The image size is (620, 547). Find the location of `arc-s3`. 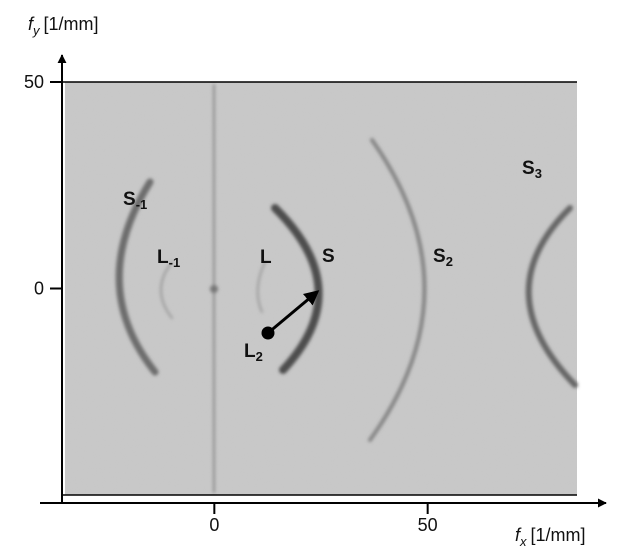

arc-s3 is located at coordinates (551, 296).